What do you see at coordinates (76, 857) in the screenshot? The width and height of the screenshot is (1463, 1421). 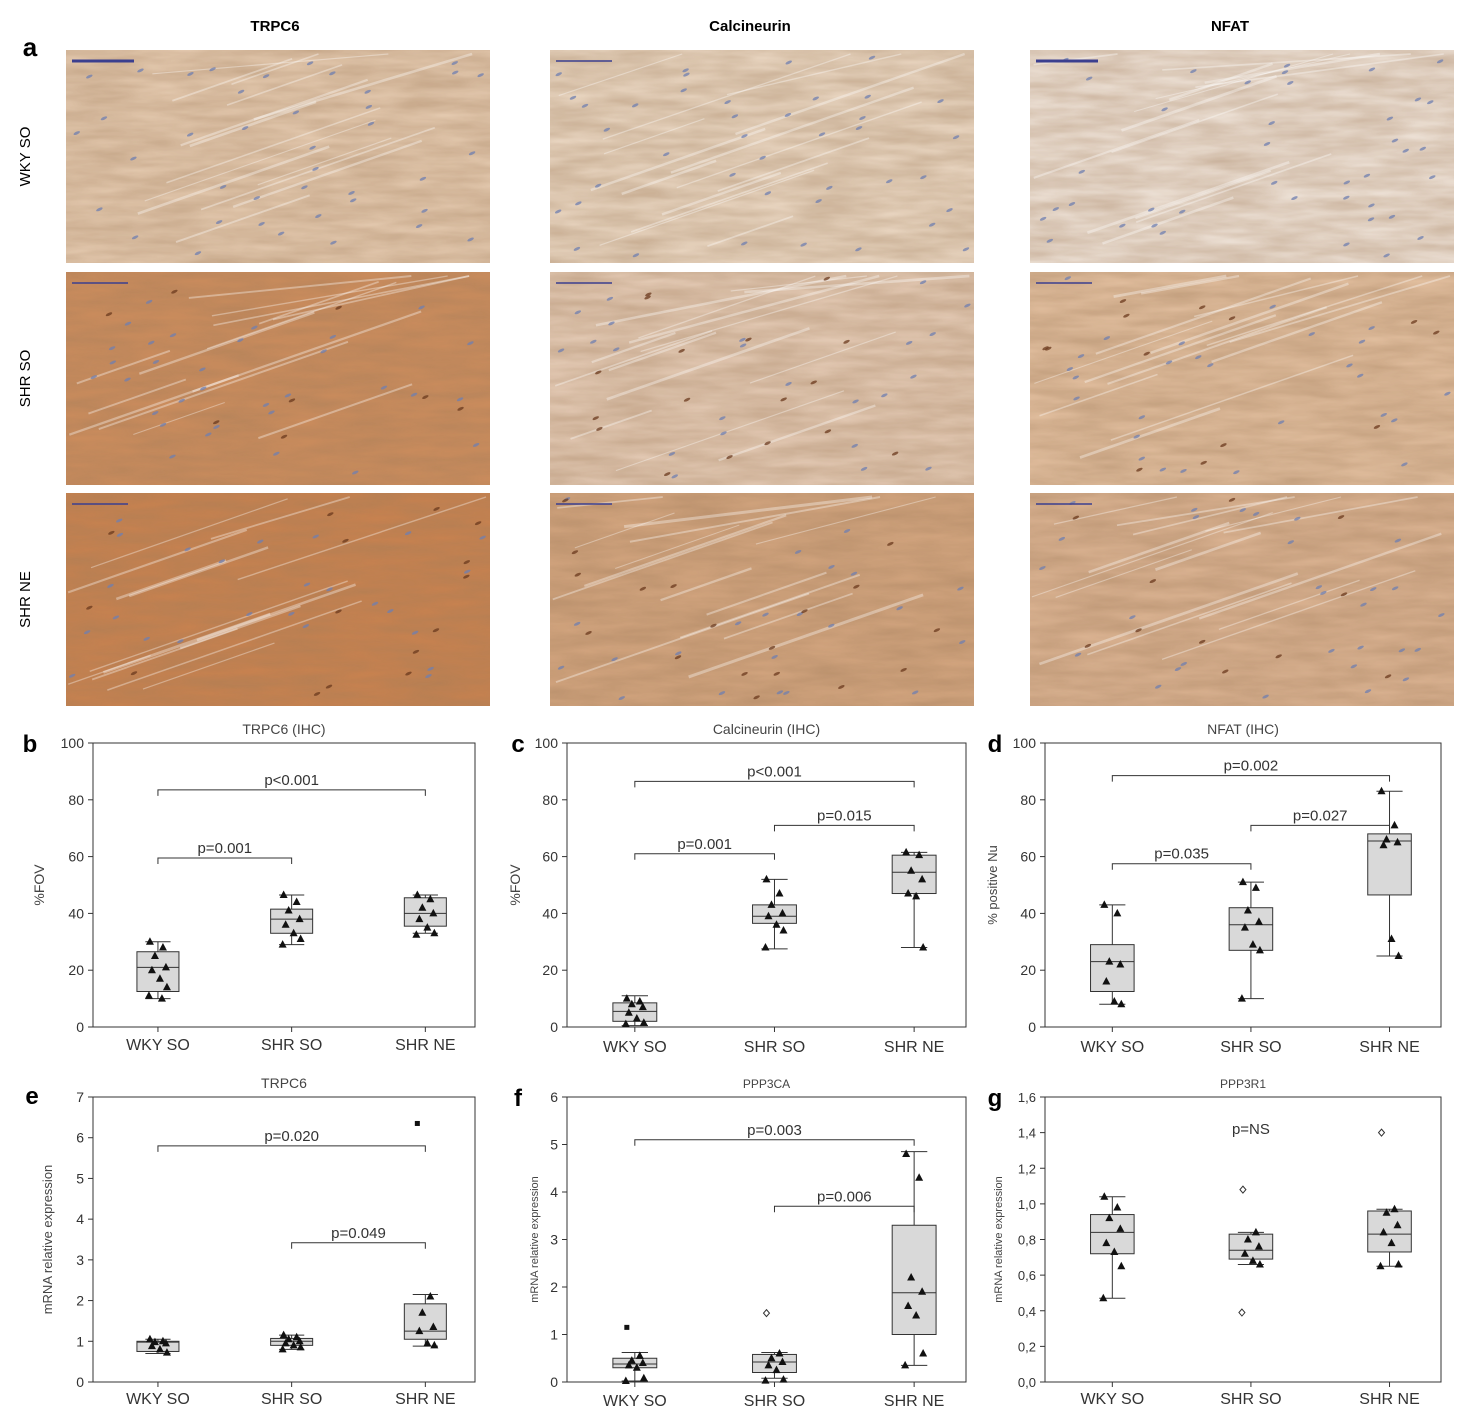 I see `y-tick-label: 60` at bounding box center [76, 857].